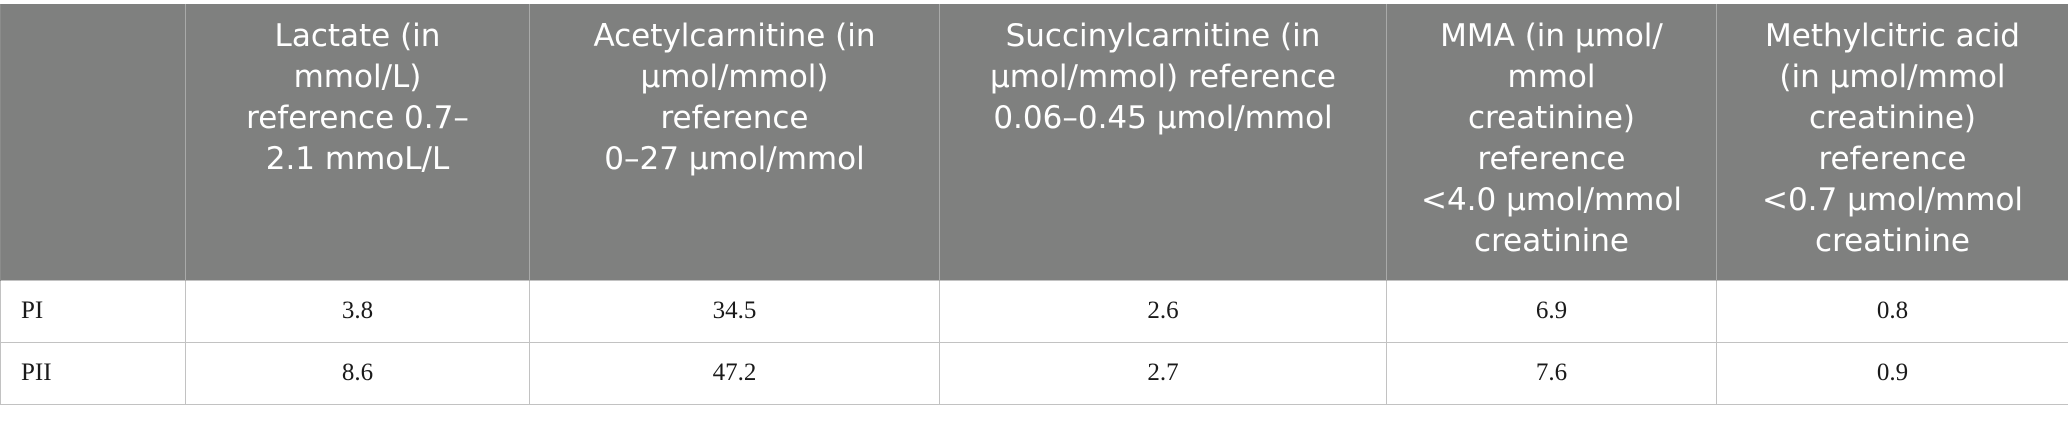 The image size is (2068, 422). What do you see at coordinates (1163, 373) in the screenshot?
I see `cell-succinylcarnitine: 2.7` at bounding box center [1163, 373].